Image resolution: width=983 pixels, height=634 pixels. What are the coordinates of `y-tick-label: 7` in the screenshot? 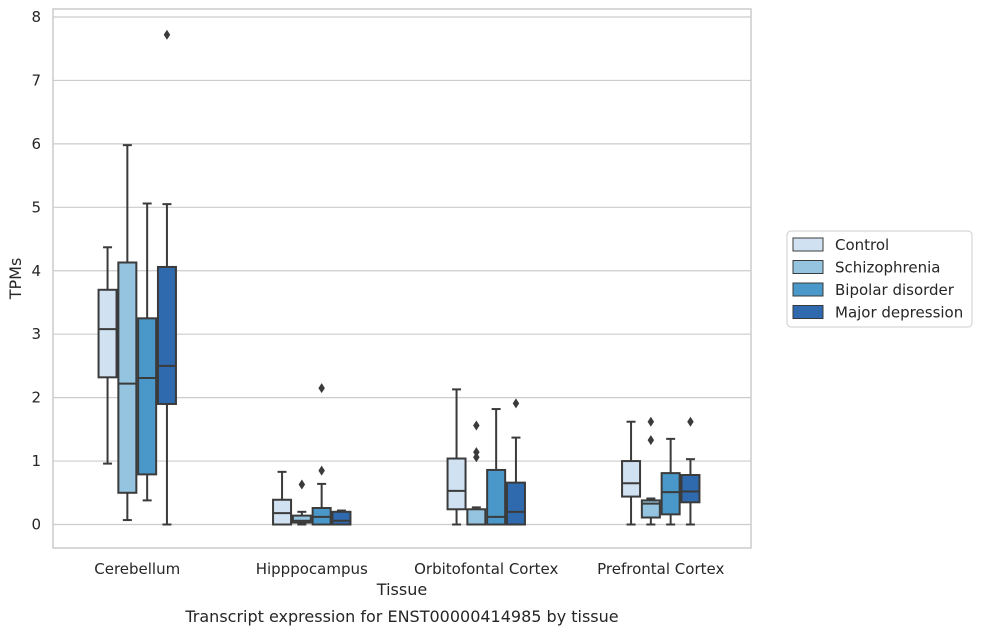 It's located at (36, 80).